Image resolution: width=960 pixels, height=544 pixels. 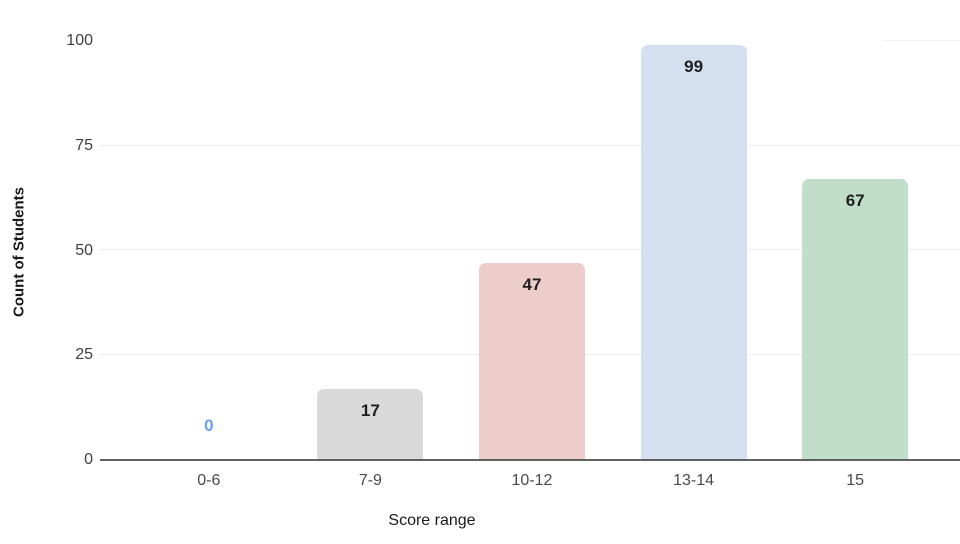 What do you see at coordinates (530, 460) in the screenshot?
I see `x-axis-line` at bounding box center [530, 460].